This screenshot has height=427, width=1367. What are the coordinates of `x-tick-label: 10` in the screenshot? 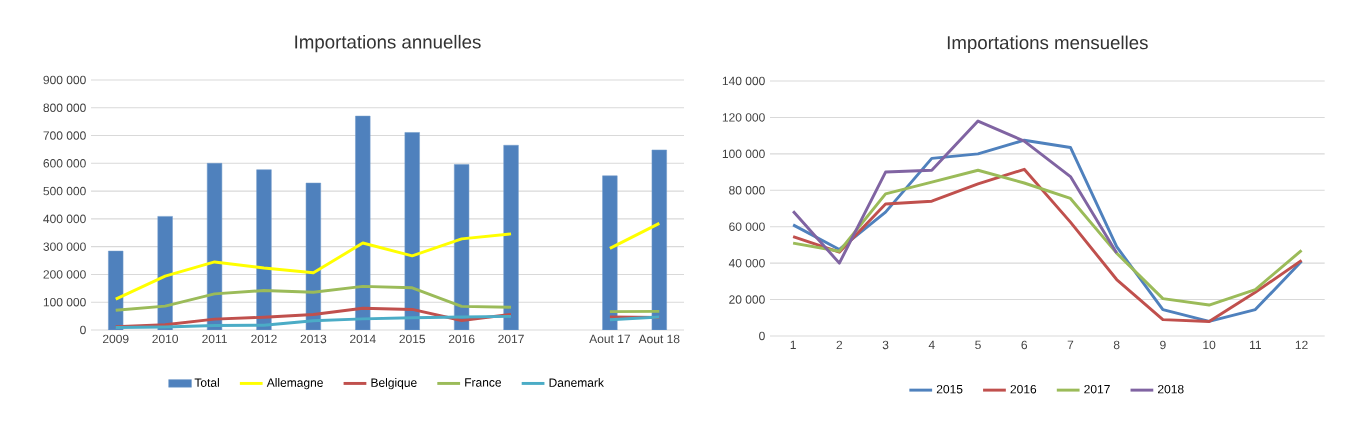 It's located at (1209, 345).